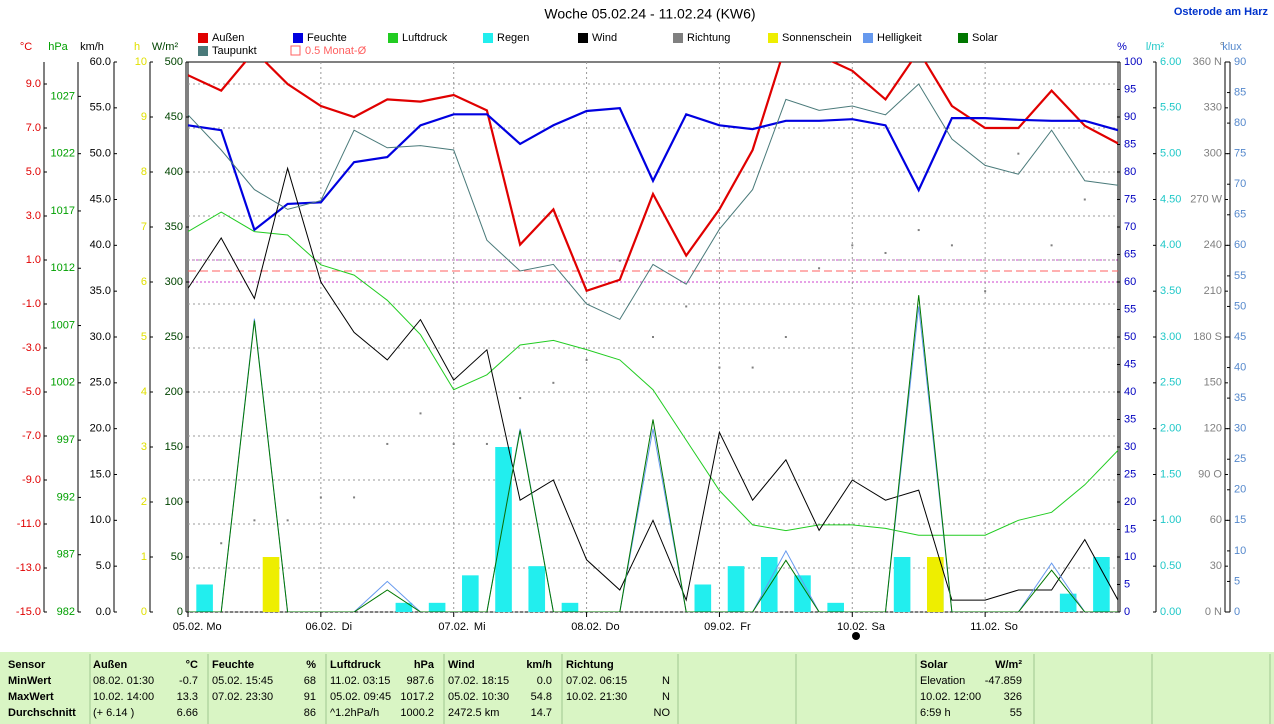 This screenshot has width=1274, height=724. Describe the element at coordinates (1170, 566) in the screenshot. I see `y-tick-label: 0.50` at that location.